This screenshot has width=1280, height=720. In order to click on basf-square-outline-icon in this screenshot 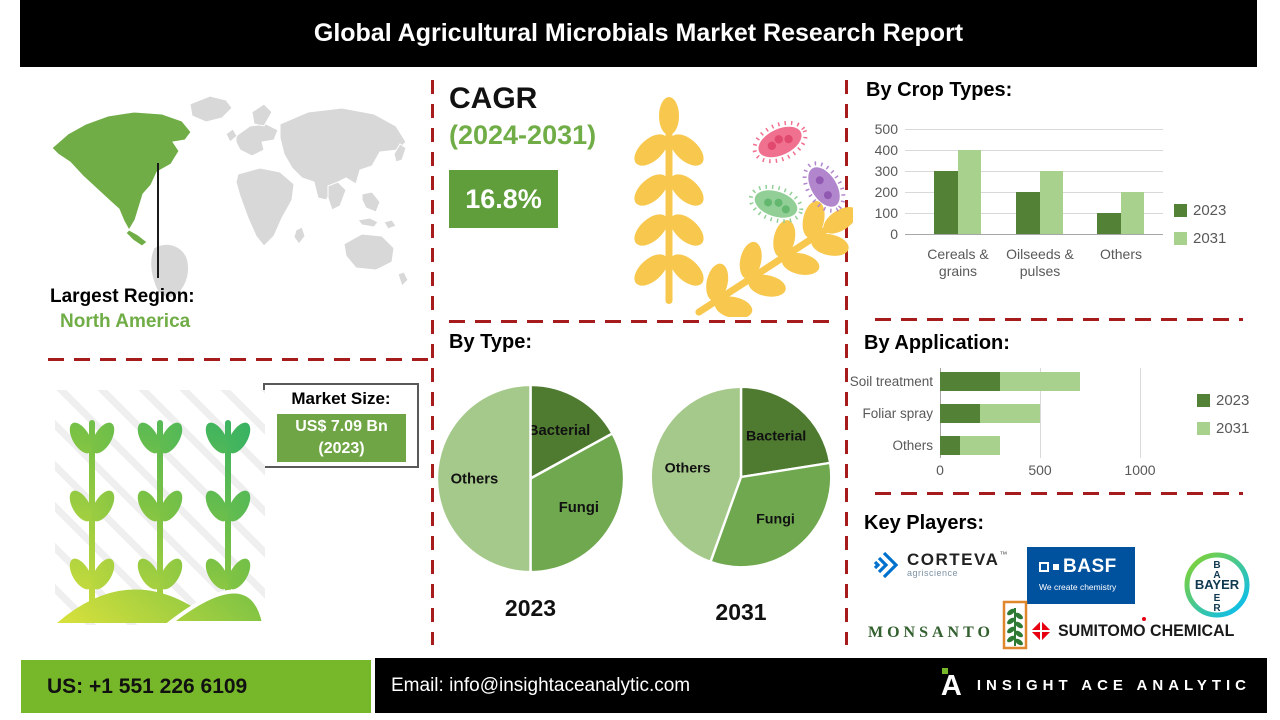, I will do `click(1044, 567)`.